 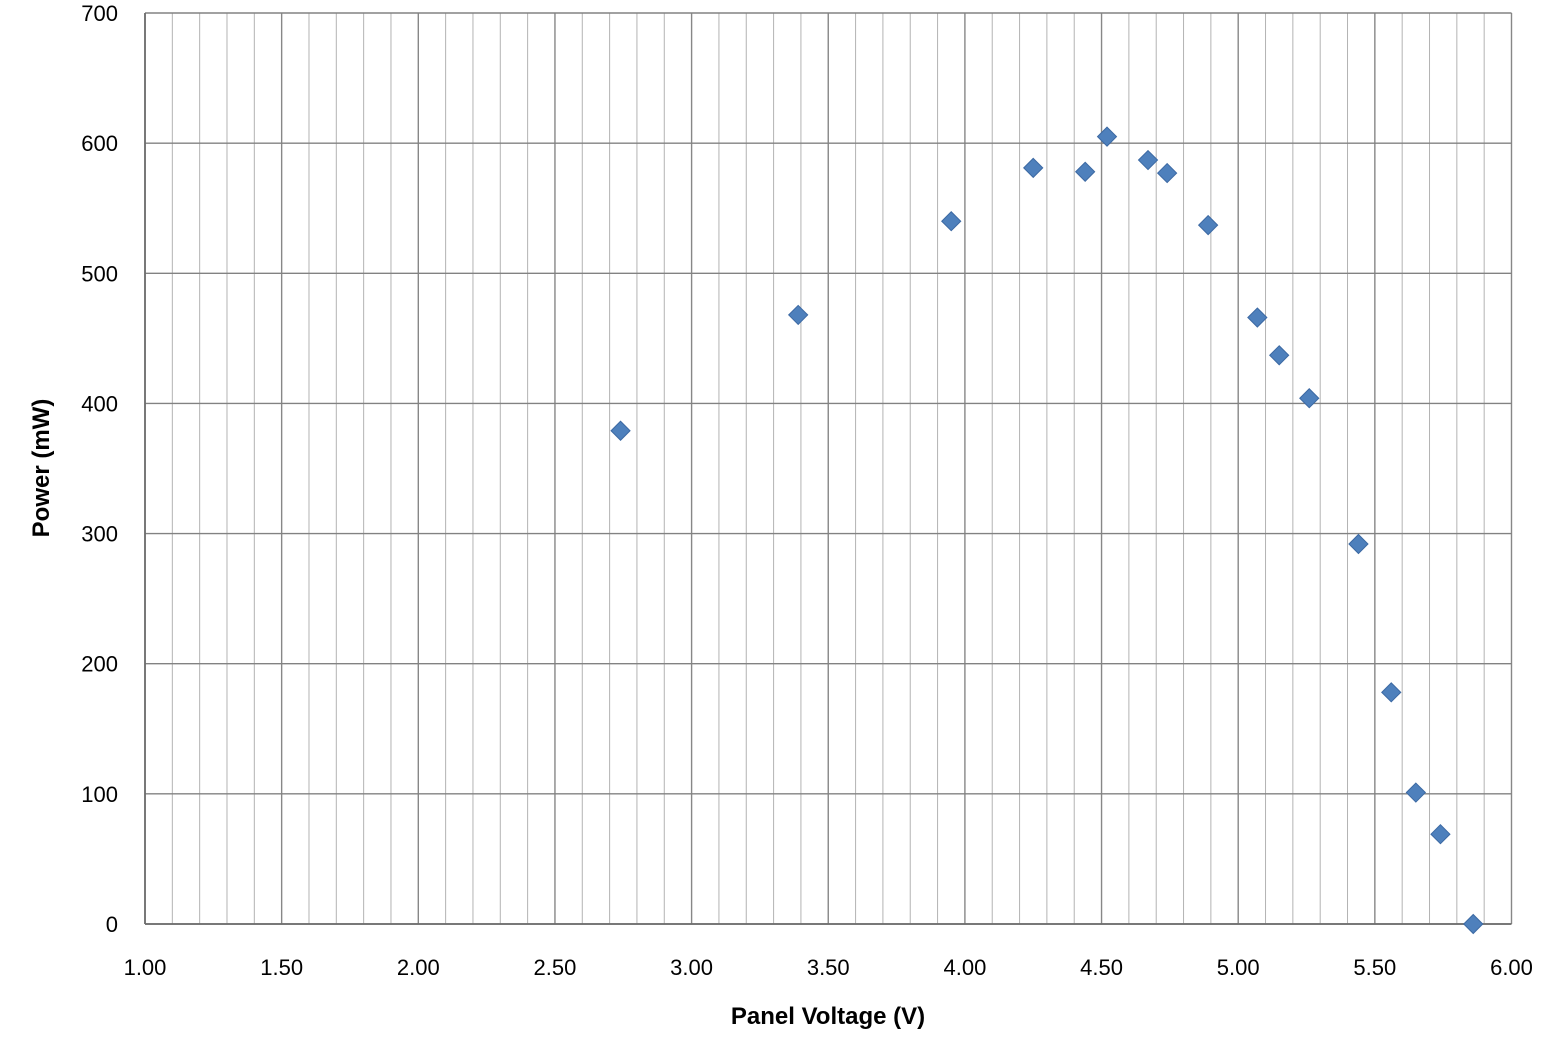 I want to click on x-tick-label: 3.50, so click(x=828, y=967).